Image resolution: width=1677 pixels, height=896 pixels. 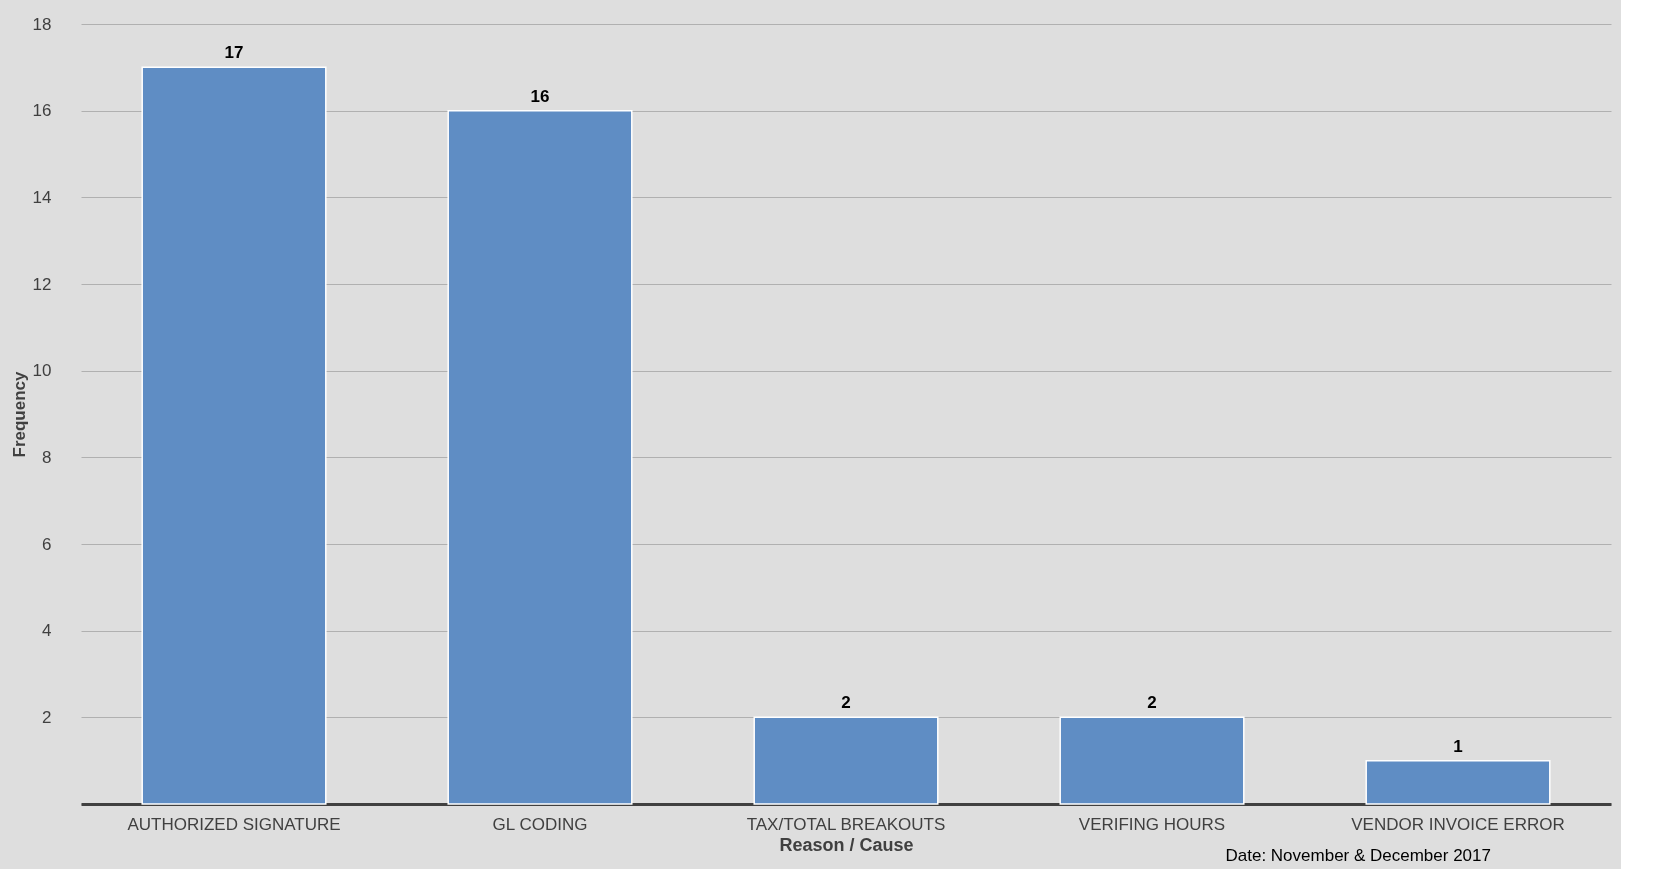 What do you see at coordinates (1152, 824) in the screenshot?
I see `x-tick-label: VERIFING HOURS` at bounding box center [1152, 824].